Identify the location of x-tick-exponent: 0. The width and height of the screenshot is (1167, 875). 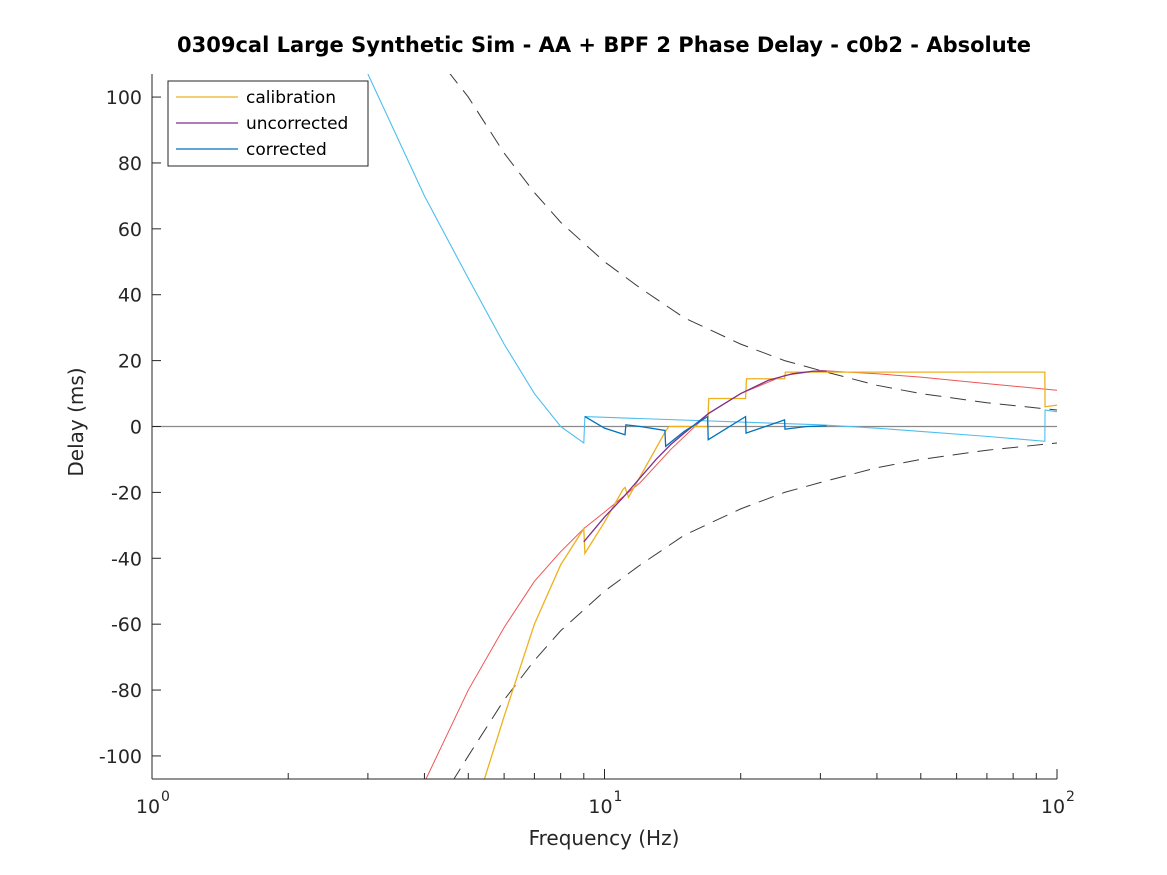
(165, 797).